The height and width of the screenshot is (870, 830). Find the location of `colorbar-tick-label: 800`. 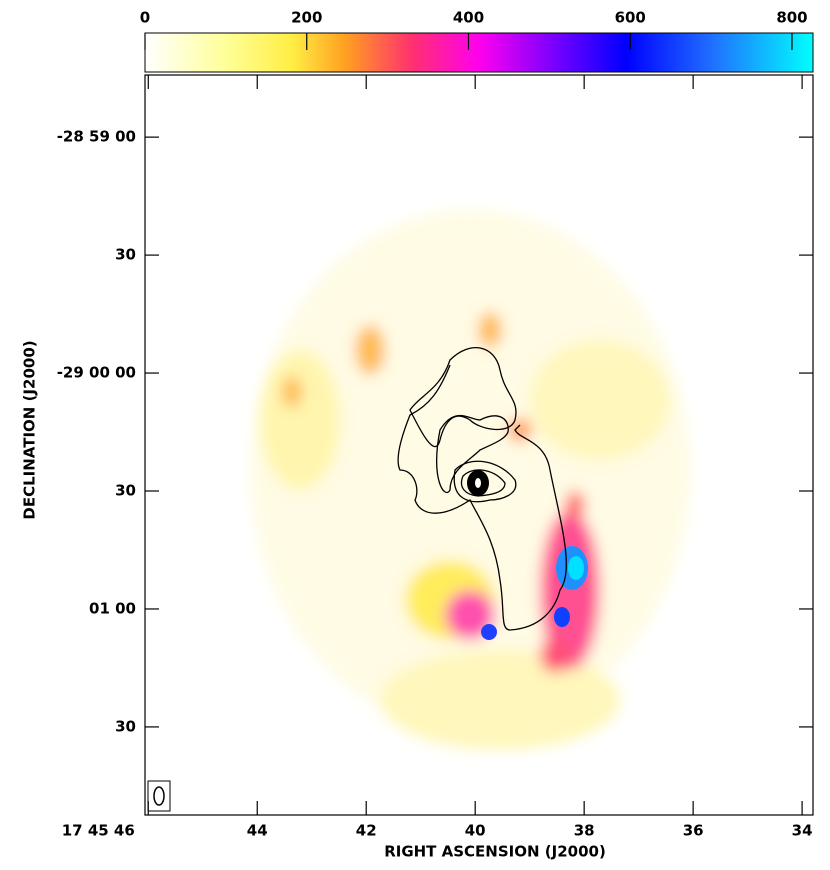

colorbar-tick-label: 800 is located at coordinates (791, 18).